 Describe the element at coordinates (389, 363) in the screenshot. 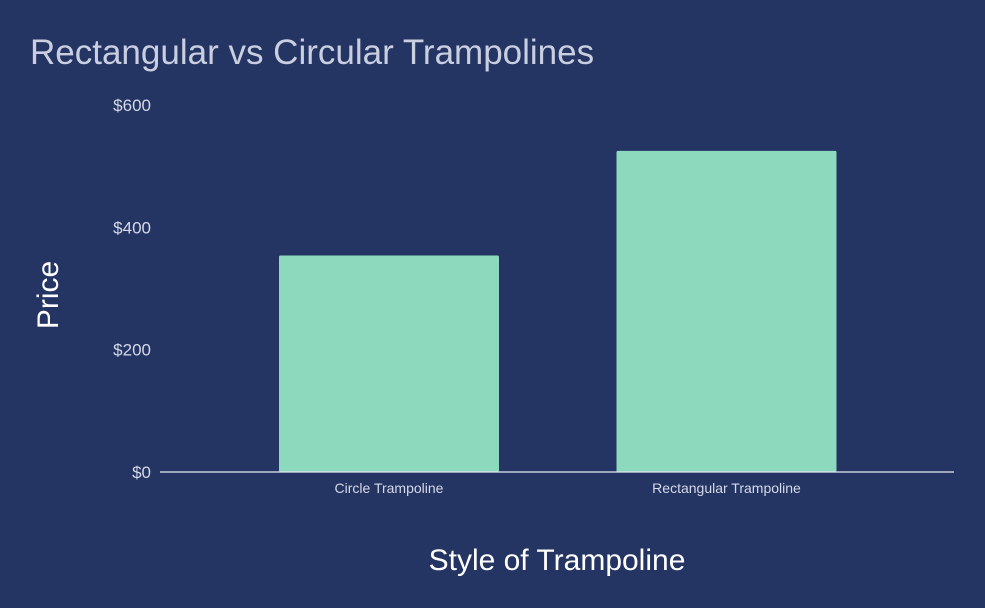

I see `bar-circle-trampoline` at that location.